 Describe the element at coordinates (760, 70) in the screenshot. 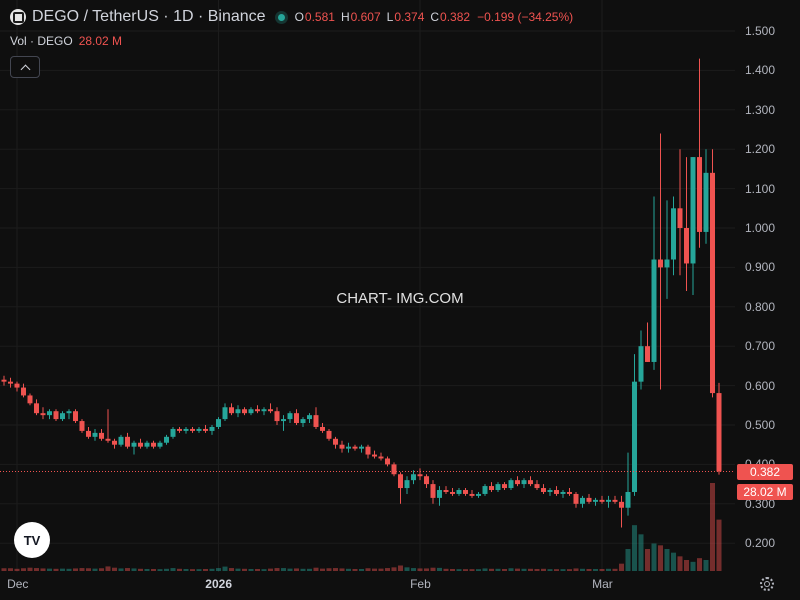

I see `price-axis-label: 1.400` at that location.